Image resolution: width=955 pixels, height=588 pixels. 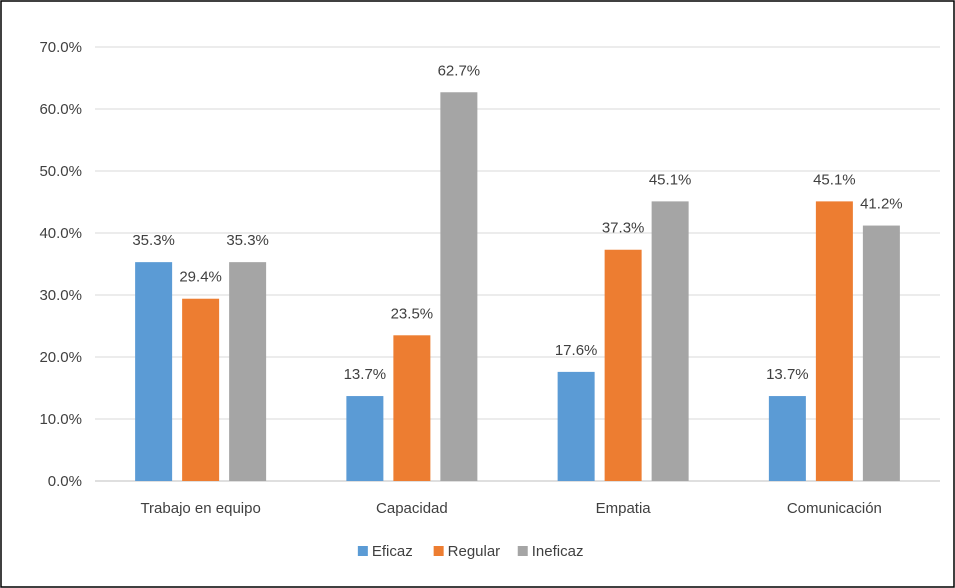 What do you see at coordinates (881, 204) in the screenshot?
I see `data-label: 41.2%` at bounding box center [881, 204].